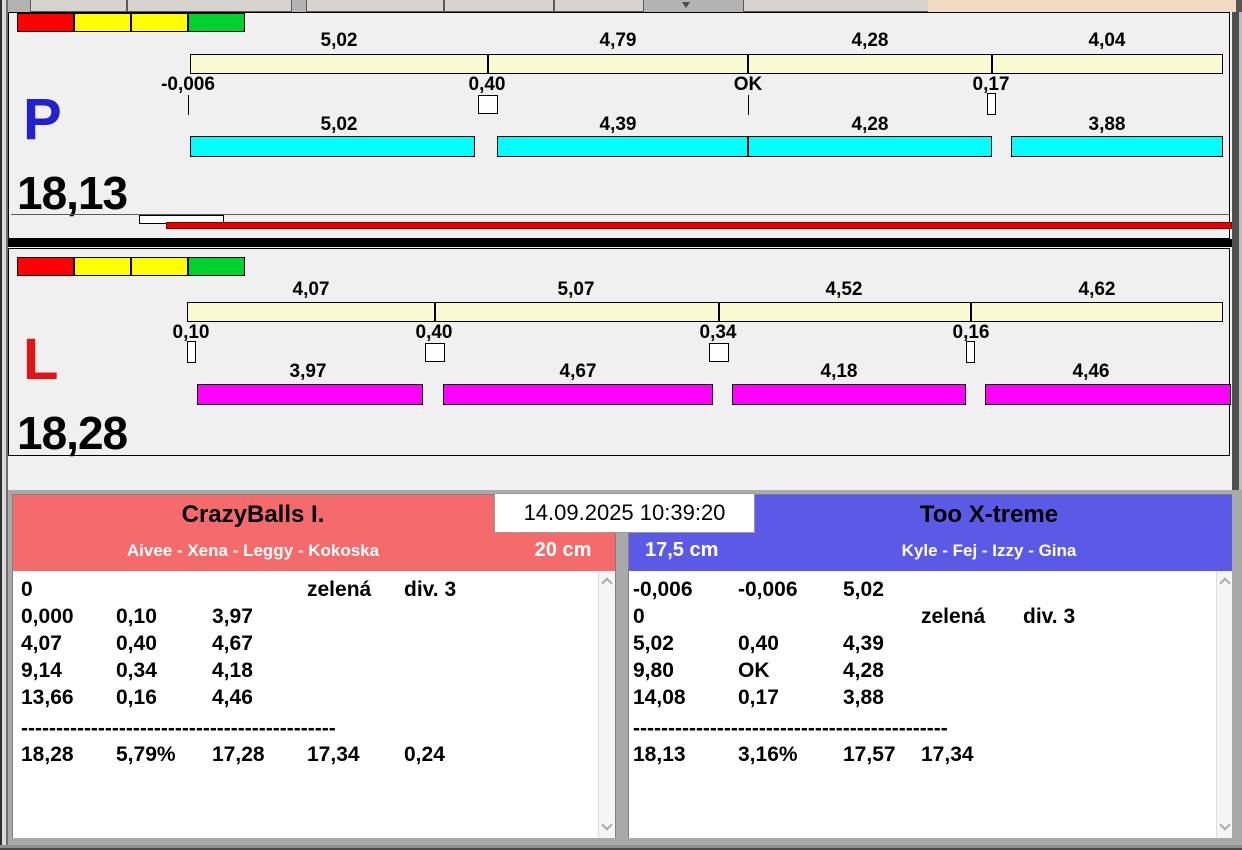  I want to click on actual-distance-label: 4,39, so click(618, 124).